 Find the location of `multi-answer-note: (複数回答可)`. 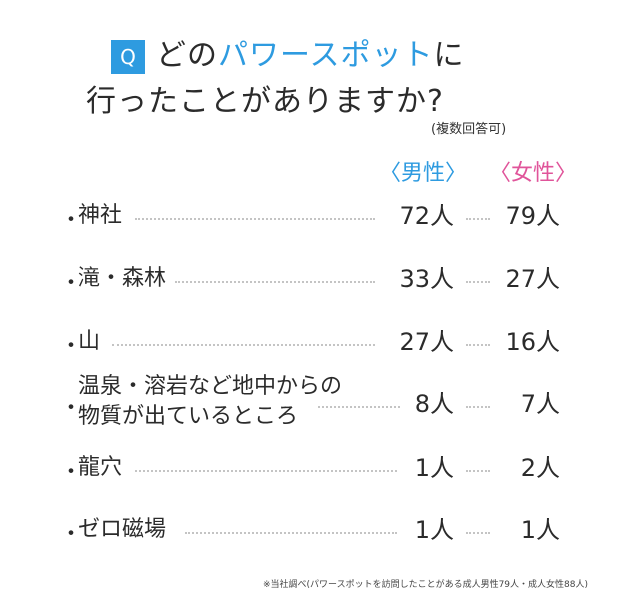

multi-answer-note: (複数回答可) is located at coordinates (469, 129).